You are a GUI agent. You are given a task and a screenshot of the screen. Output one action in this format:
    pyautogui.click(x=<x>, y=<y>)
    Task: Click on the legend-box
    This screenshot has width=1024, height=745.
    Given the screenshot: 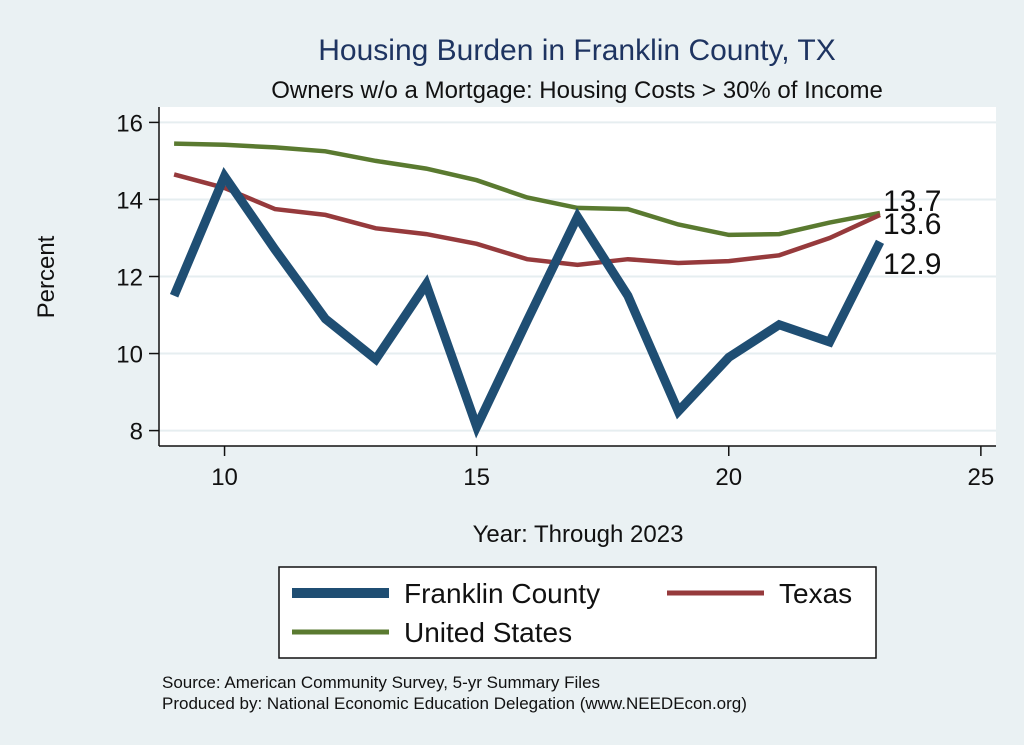 What is the action you would take?
    pyautogui.click(x=577, y=612)
    